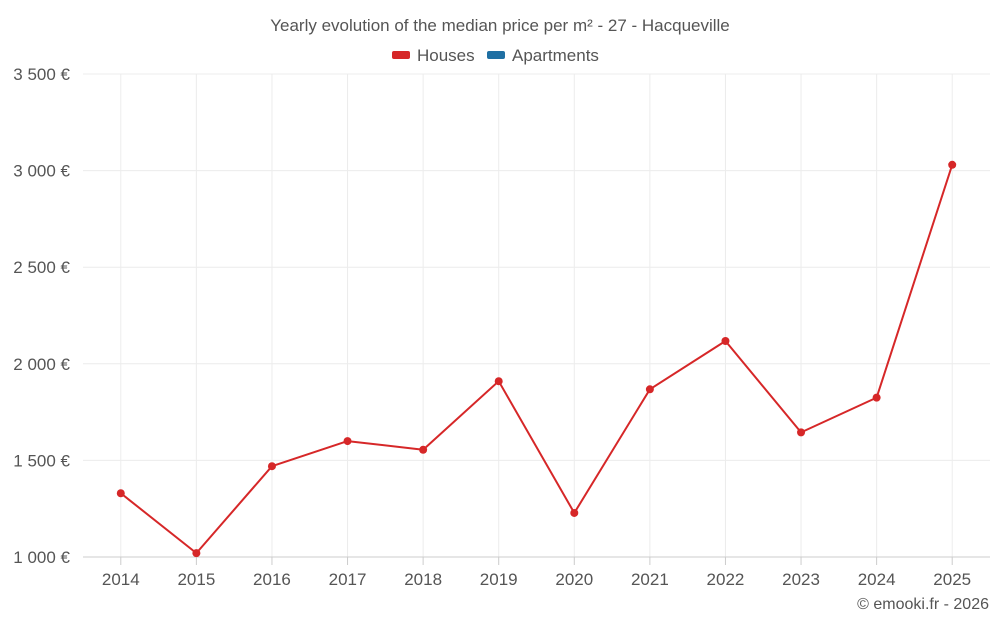 Image resolution: width=1000 pixels, height=630 pixels. I want to click on x-tick-label: 2020, so click(574, 579).